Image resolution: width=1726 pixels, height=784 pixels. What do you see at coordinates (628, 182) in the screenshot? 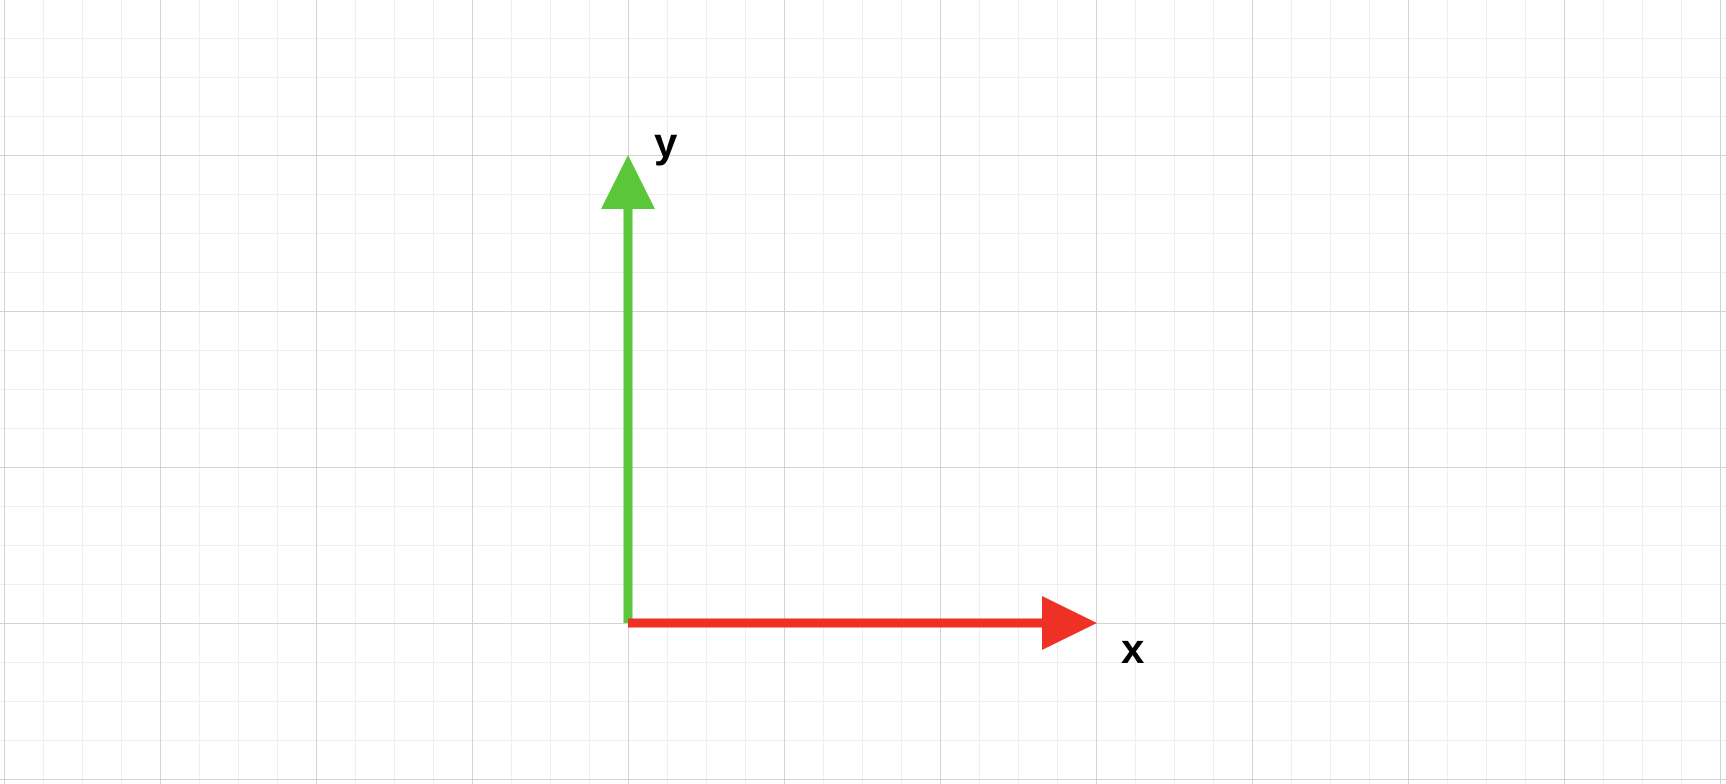
I see `y-axis-arrowhead` at bounding box center [628, 182].